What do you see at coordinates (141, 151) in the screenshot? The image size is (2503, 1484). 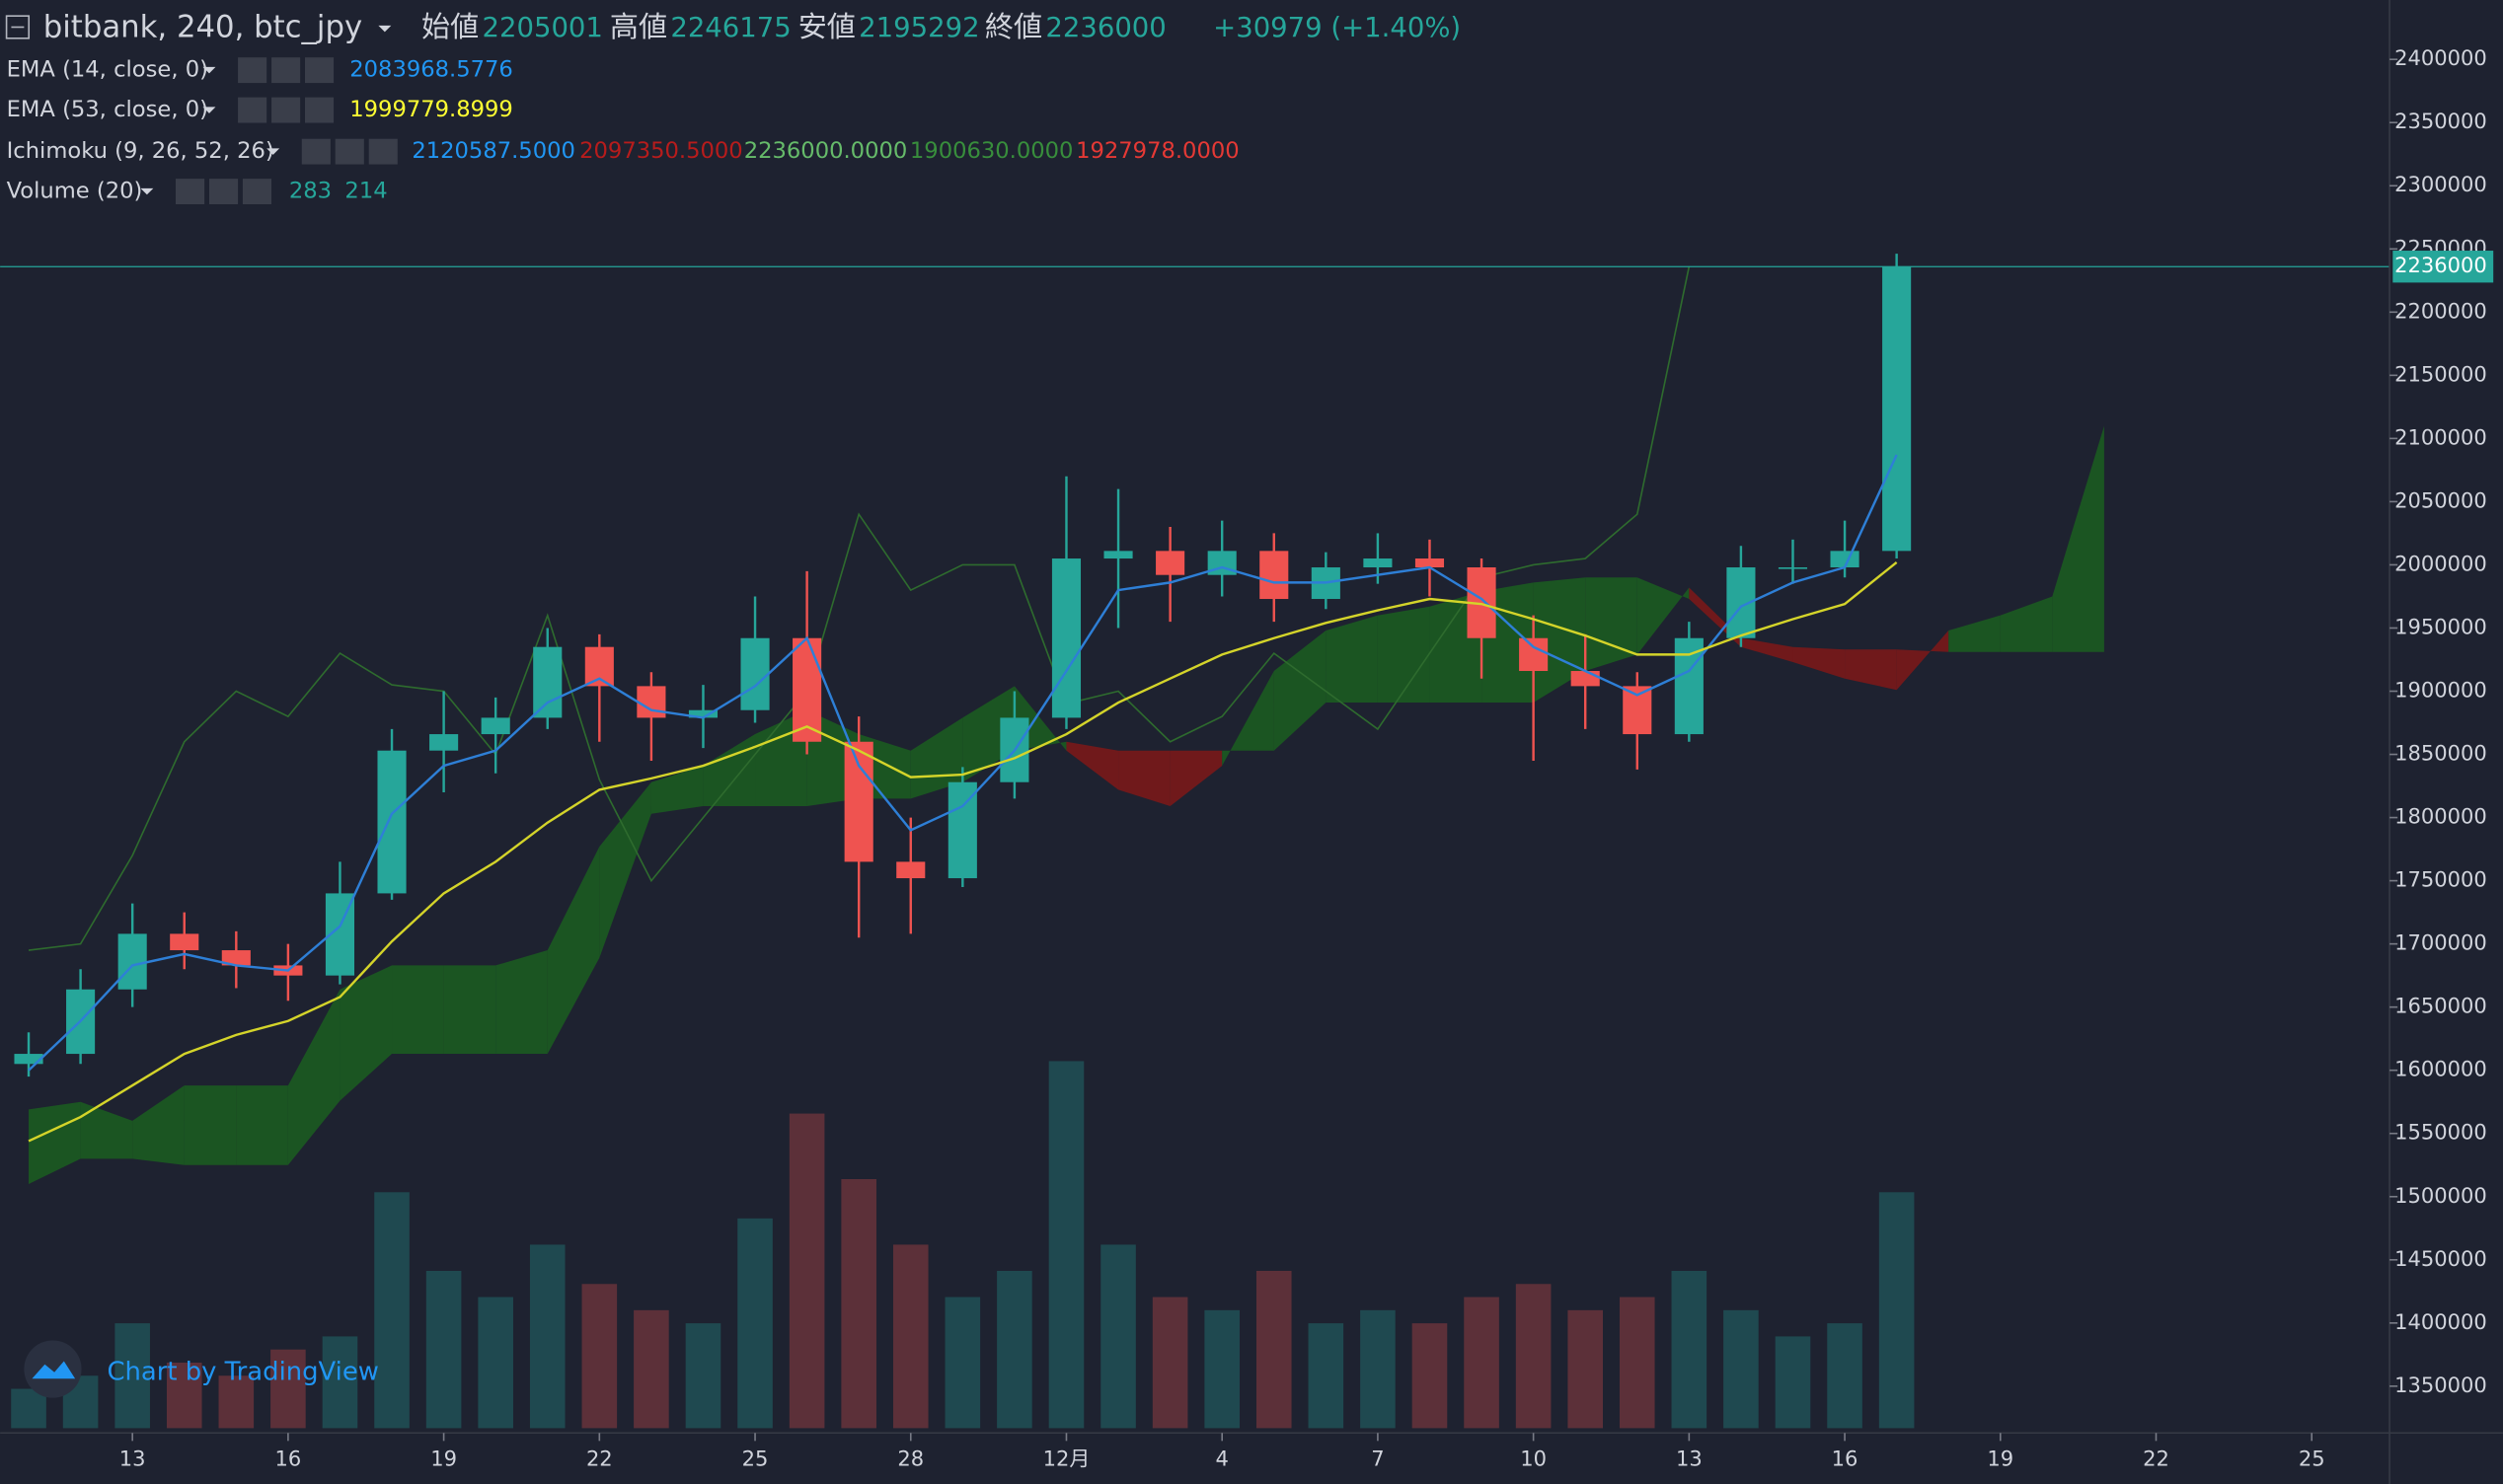 I see `indicator-name: Ichimoku (9, 26, 52, 26)` at bounding box center [141, 151].